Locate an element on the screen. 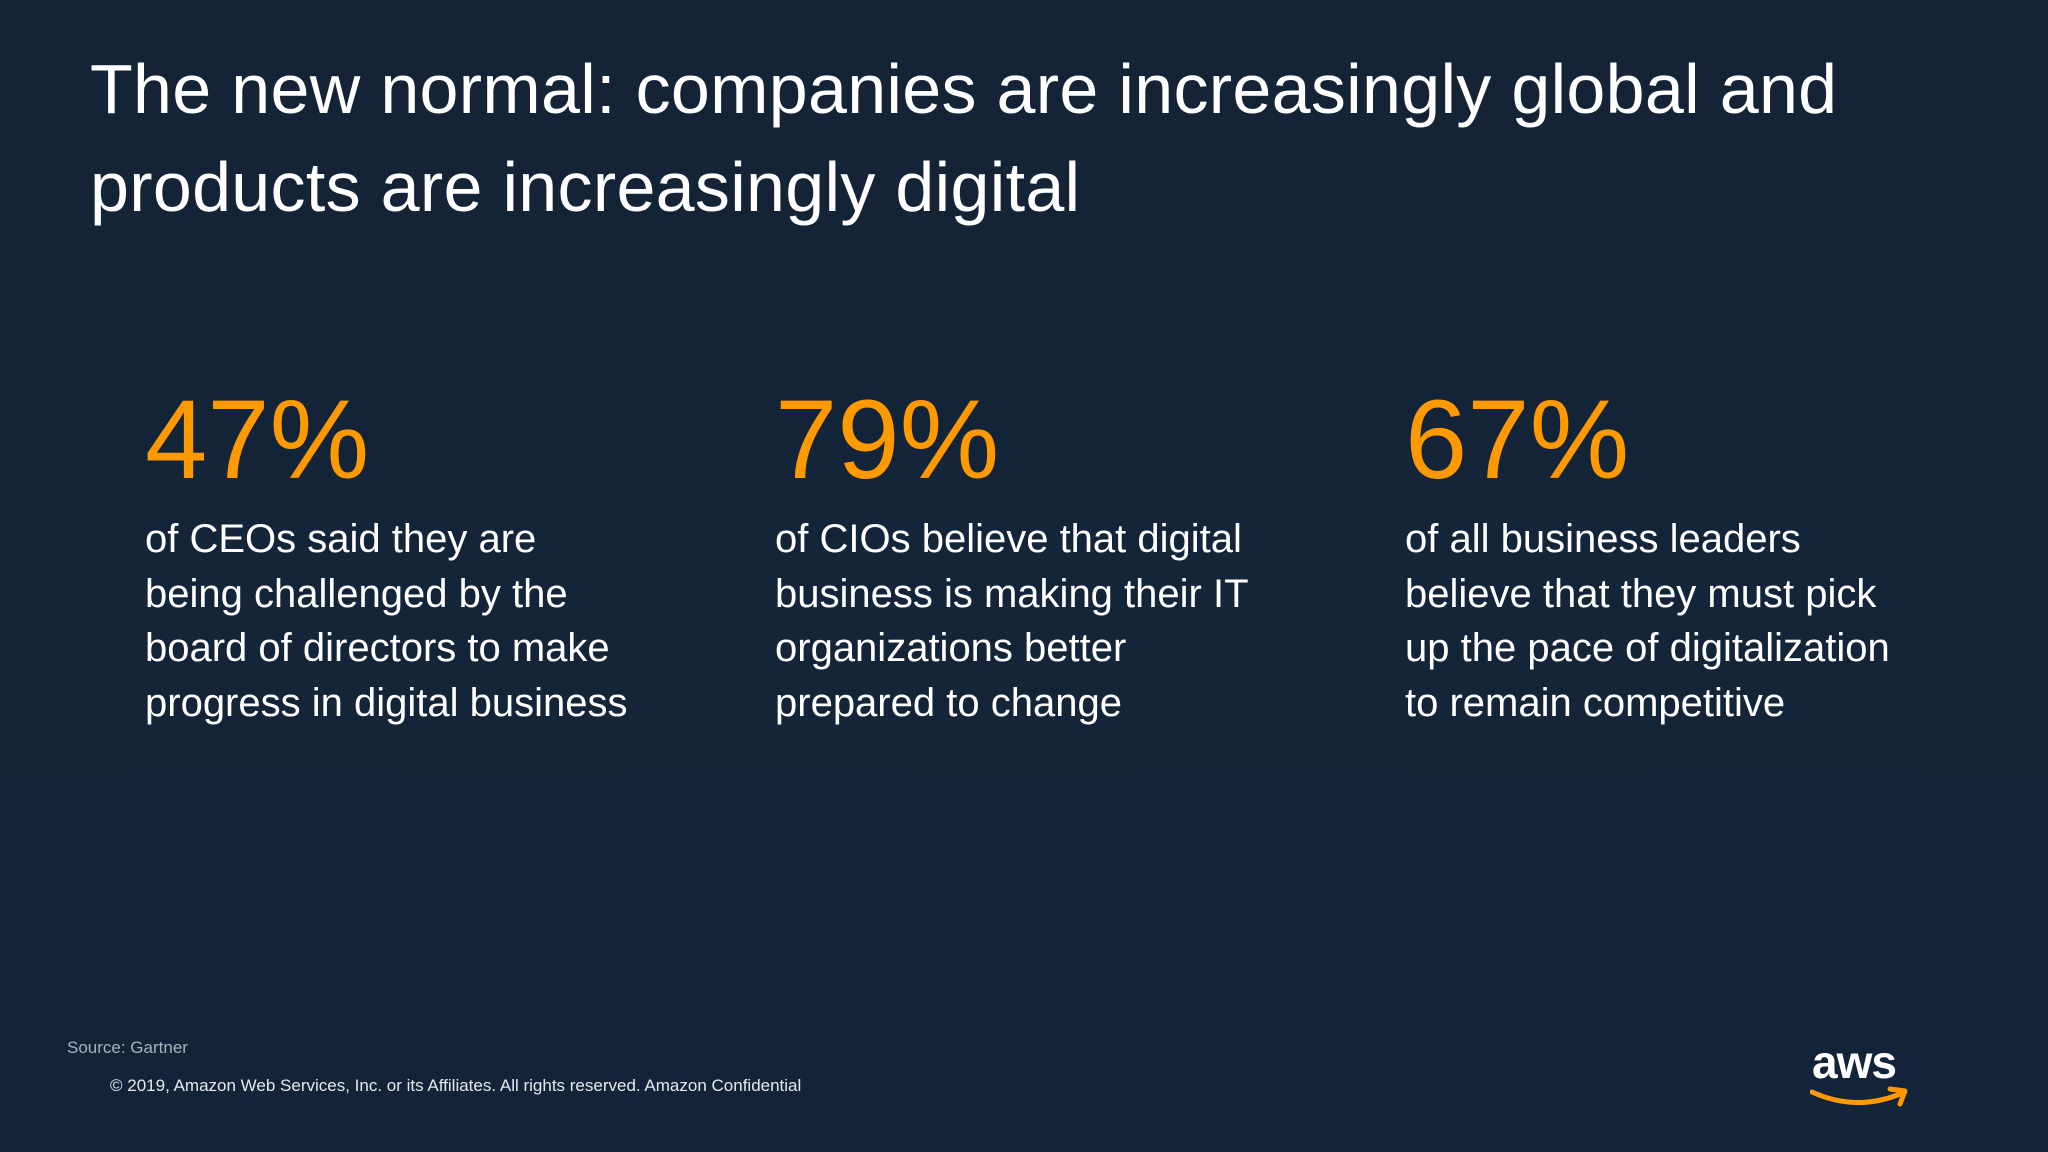 The height and width of the screenshot is (1152, 2048). stat-value: 67% is located at coordinates (1517, 439).